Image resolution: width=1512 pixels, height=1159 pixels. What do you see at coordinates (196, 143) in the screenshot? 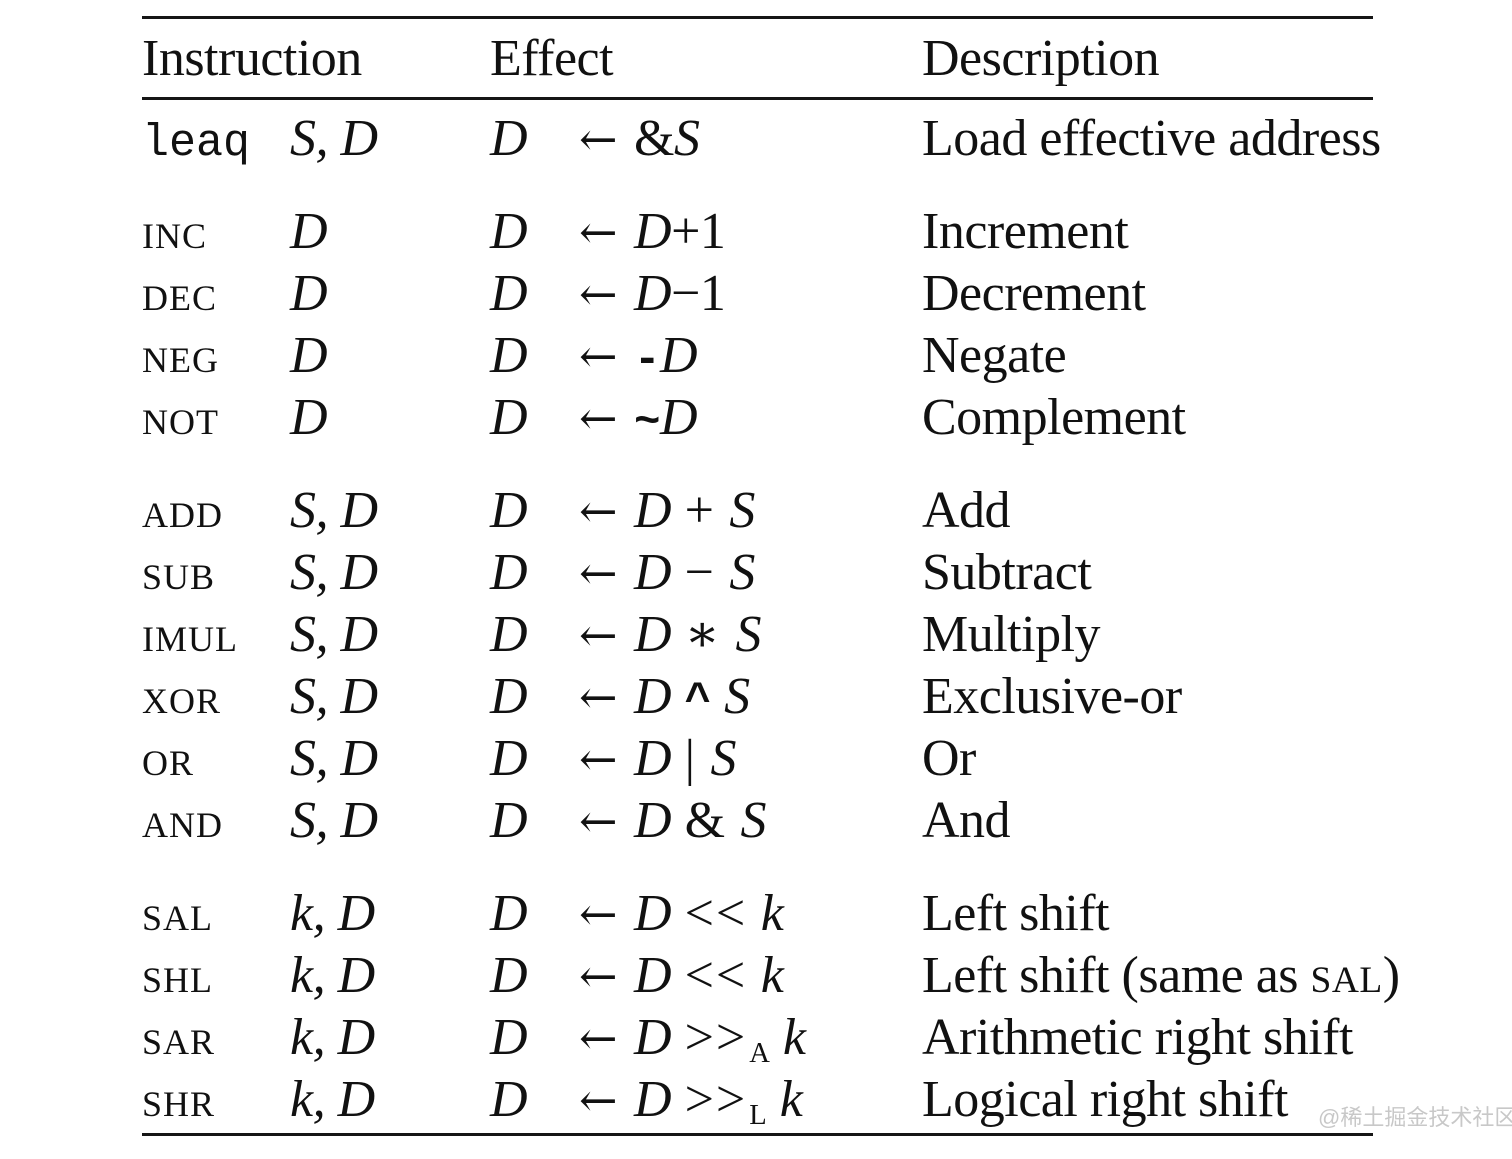
I see `instruction-name: leaq` at bounding box center [196, 143].